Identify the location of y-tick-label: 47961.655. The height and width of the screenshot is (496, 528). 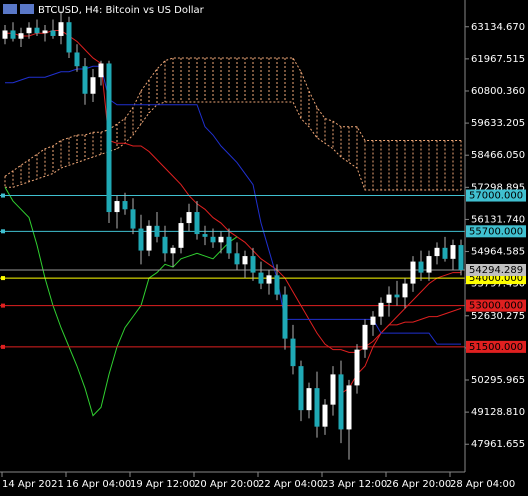
(498, 444).